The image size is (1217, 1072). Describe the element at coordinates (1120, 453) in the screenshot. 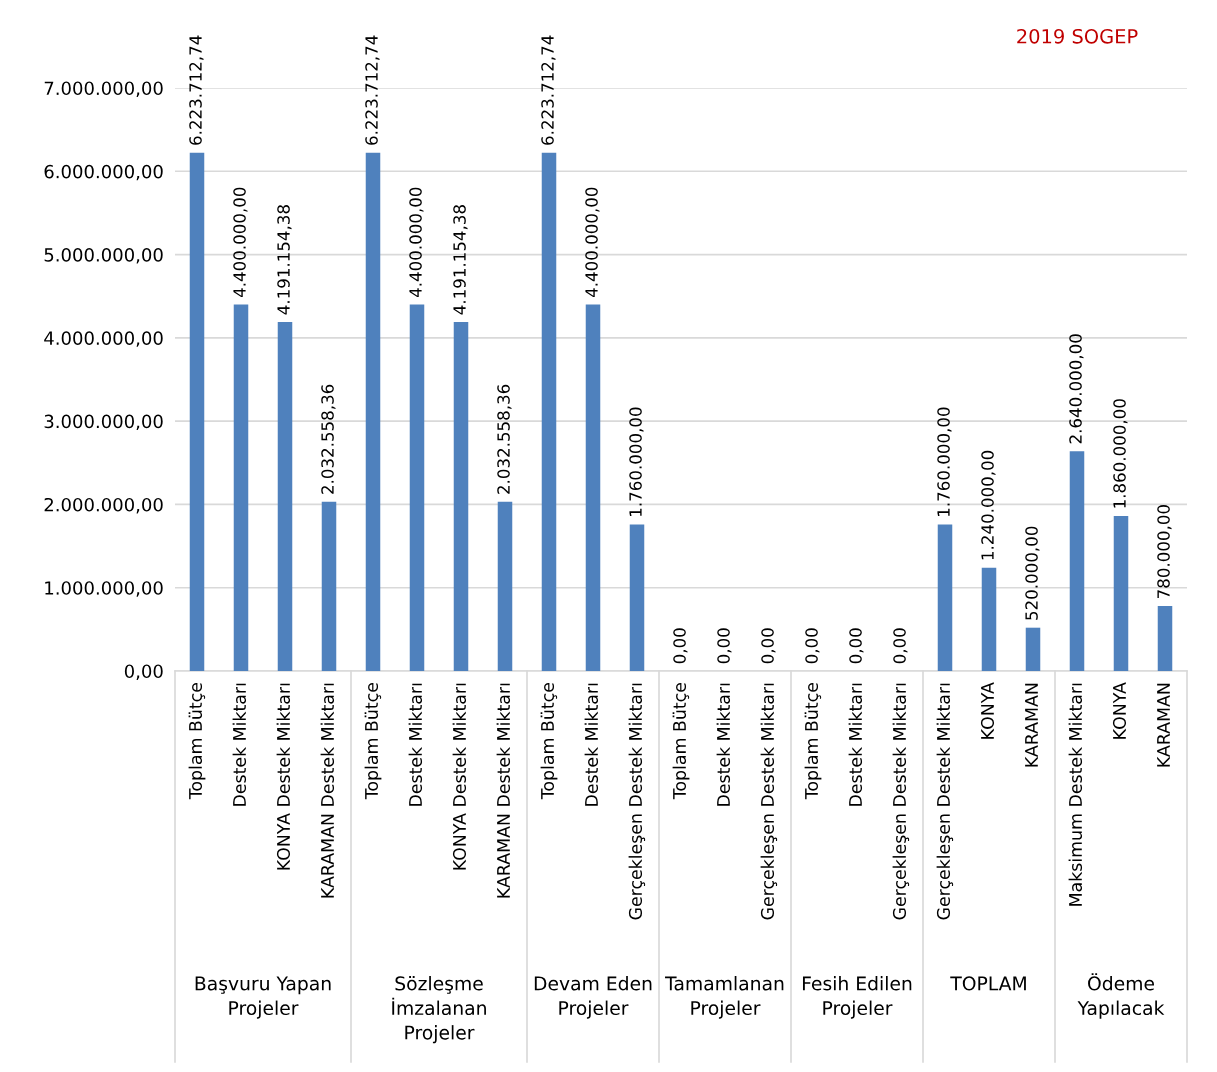

I see `data-label: 1.860.000,00` at that location.